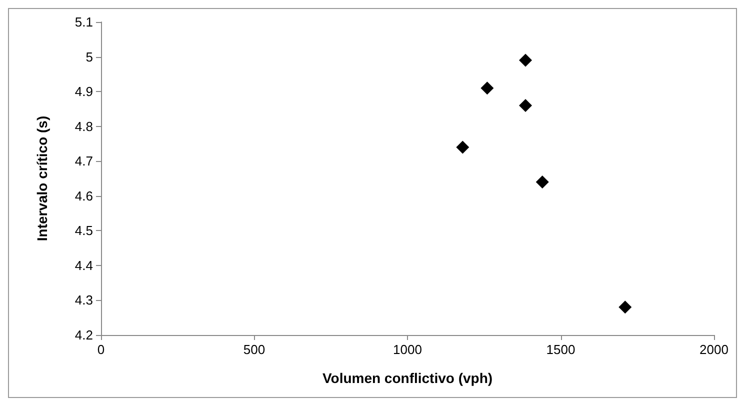 This screenshot has width=745, height=406. I want to click on y-tick-label: 5, so click(89, 56).